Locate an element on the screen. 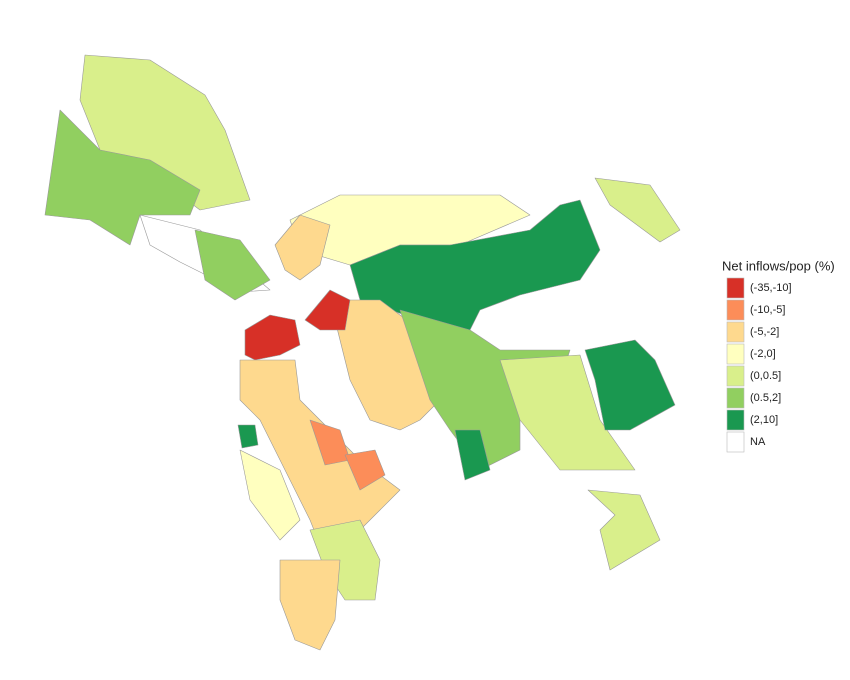 This screenshot has width=850, height=680. legend-title: Net inflows/pop (%) is located at coordinates (778, 265).